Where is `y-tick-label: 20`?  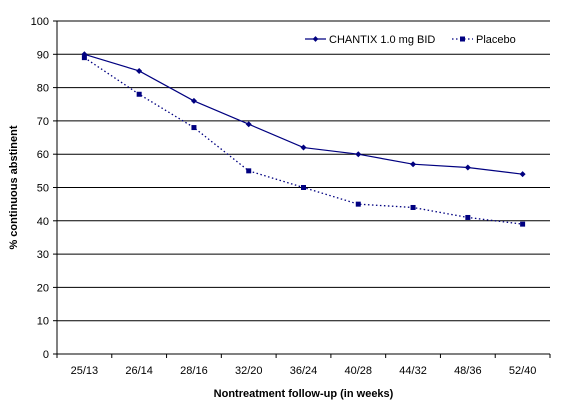
y-tick-label: 20 is located at coordinates (43, 288).